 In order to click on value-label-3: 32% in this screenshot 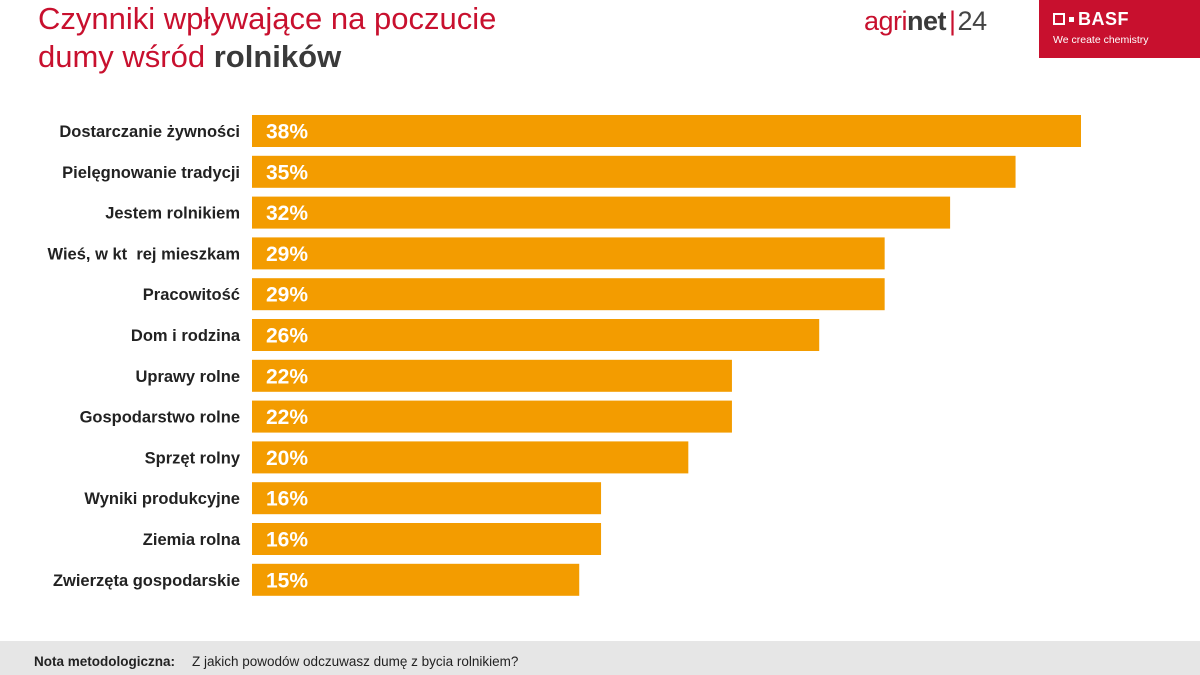, I will do `click(287, 213)`.